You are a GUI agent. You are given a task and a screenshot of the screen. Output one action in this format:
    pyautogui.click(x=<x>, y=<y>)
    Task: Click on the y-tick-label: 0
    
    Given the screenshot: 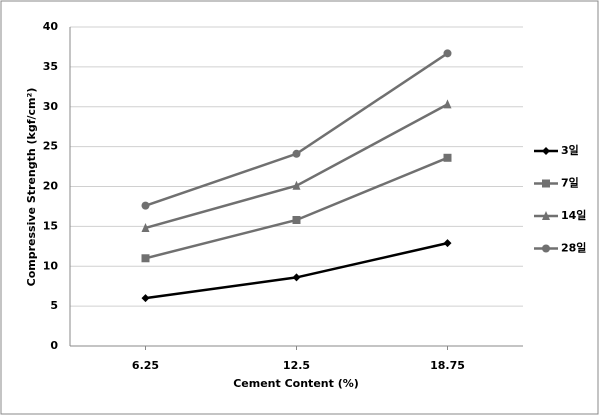 What is the action you would take?
    pyautogui.click(x=54, y=345)
    